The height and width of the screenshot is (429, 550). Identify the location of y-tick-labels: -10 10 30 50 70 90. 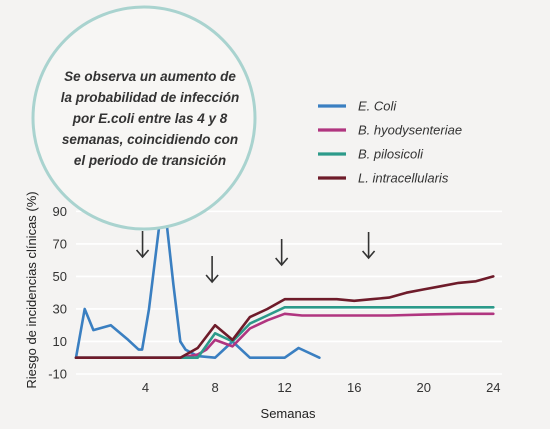
(57, 293).